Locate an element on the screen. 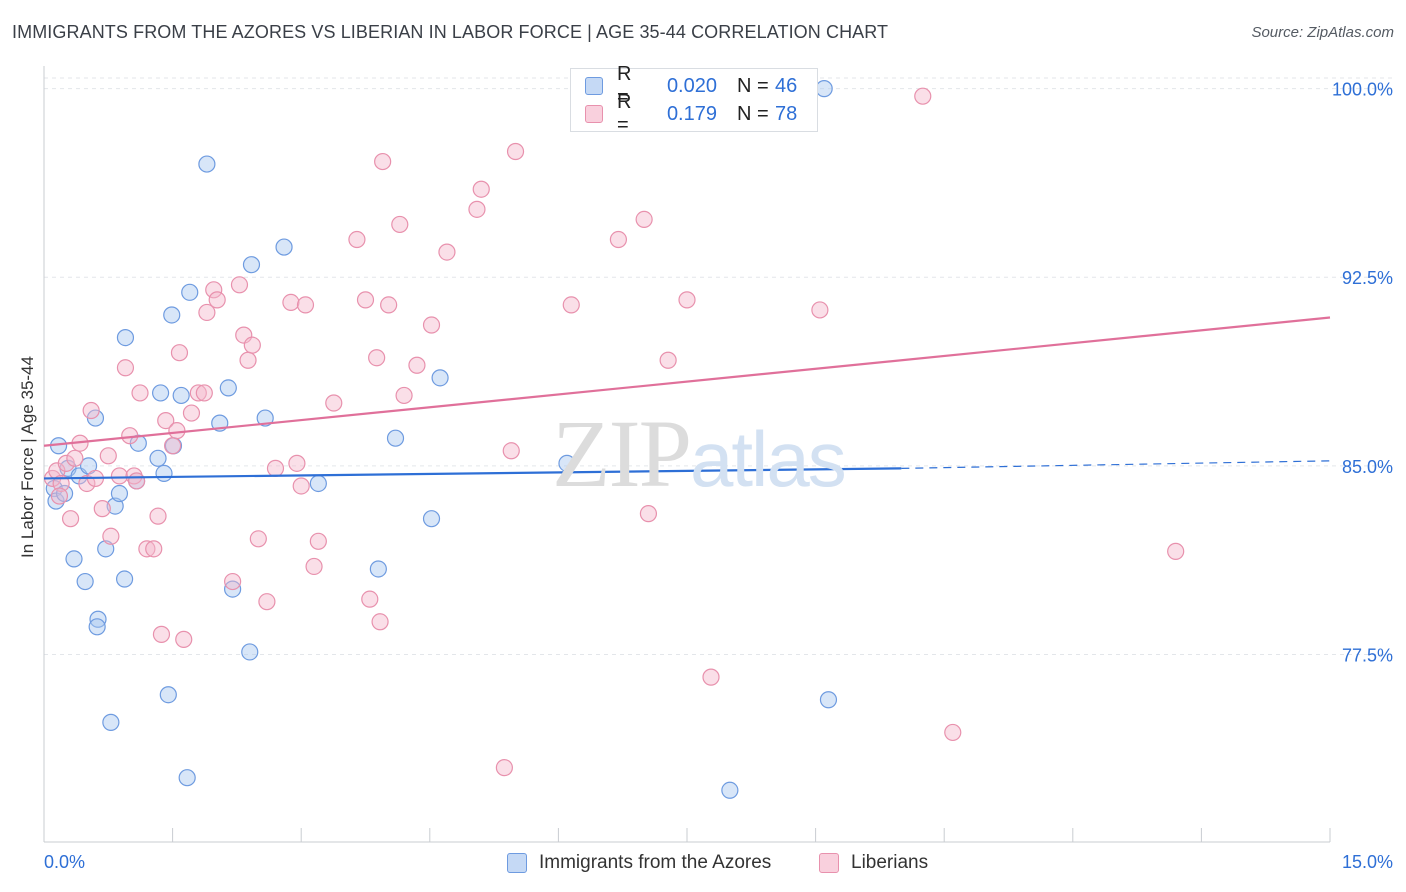  correlation-legend: R = 0.020 N = 46 R = 0.179 N = 78 is located at coordinates (694, 99).